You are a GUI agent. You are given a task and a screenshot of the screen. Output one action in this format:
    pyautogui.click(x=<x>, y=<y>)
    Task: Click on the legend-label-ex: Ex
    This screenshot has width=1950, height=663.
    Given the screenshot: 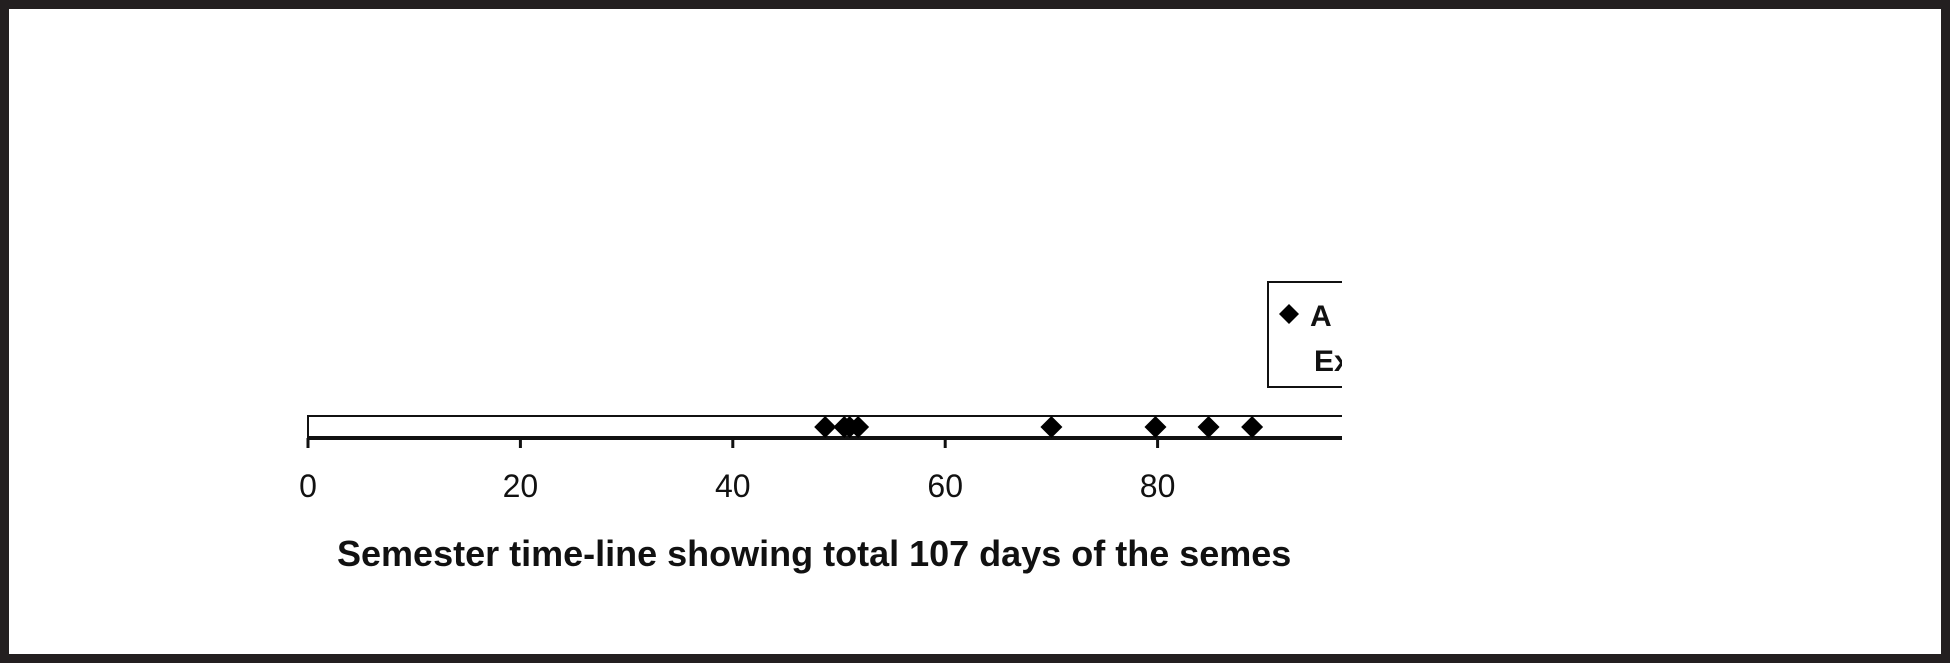 What is the action you would take?
    pyautogui.click(x=1332, y=361)
    